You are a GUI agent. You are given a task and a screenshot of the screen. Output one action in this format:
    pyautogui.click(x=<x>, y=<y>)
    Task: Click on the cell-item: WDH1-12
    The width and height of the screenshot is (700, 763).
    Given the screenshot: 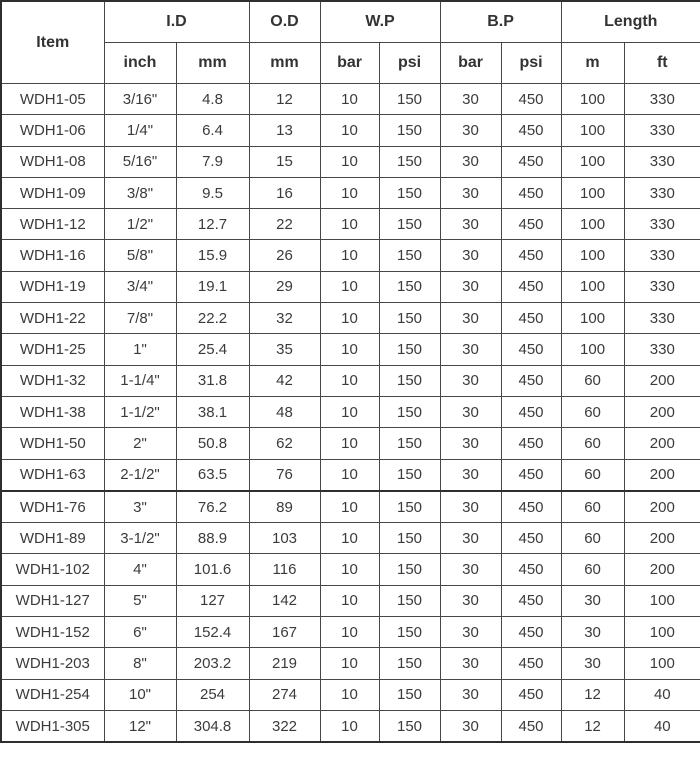 What is the action you would take?
    pyautogui.click(x=52, y=224)
    